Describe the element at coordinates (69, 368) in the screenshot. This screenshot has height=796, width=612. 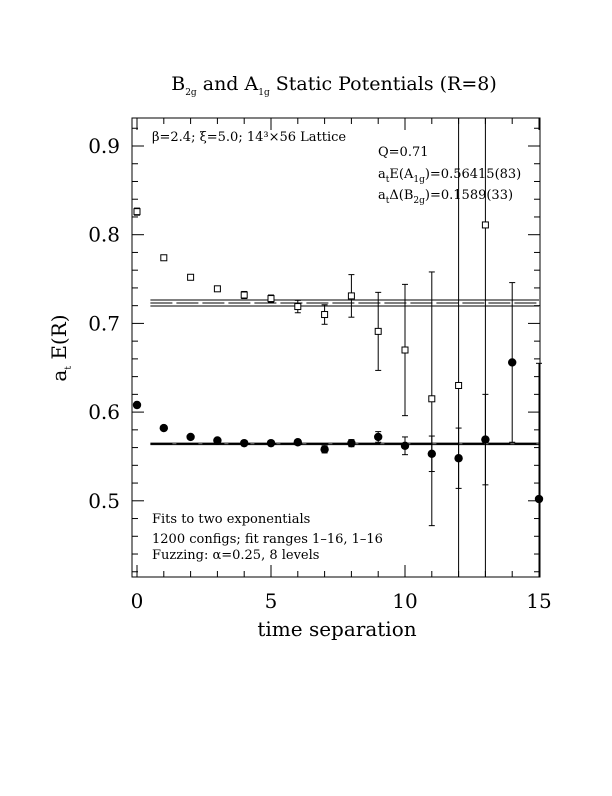
I see `y-axis-title-sub: t` at that location.